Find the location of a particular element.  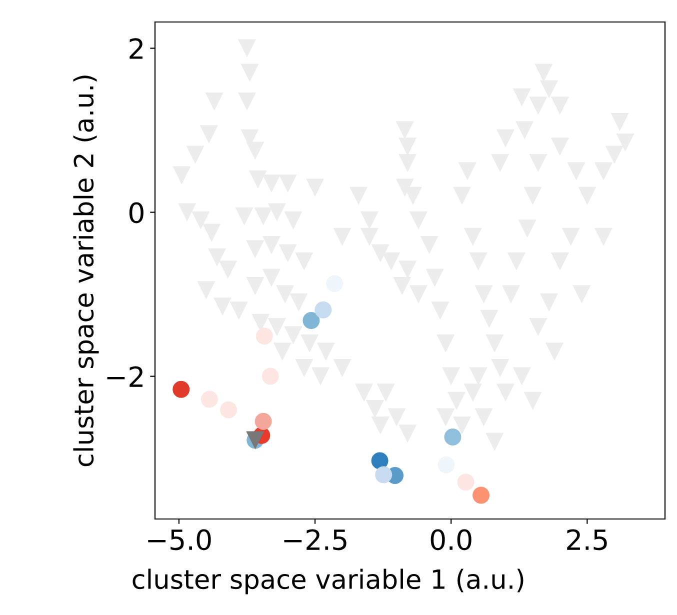

y-tick-label: 2 is located at coordinates (136, 48).